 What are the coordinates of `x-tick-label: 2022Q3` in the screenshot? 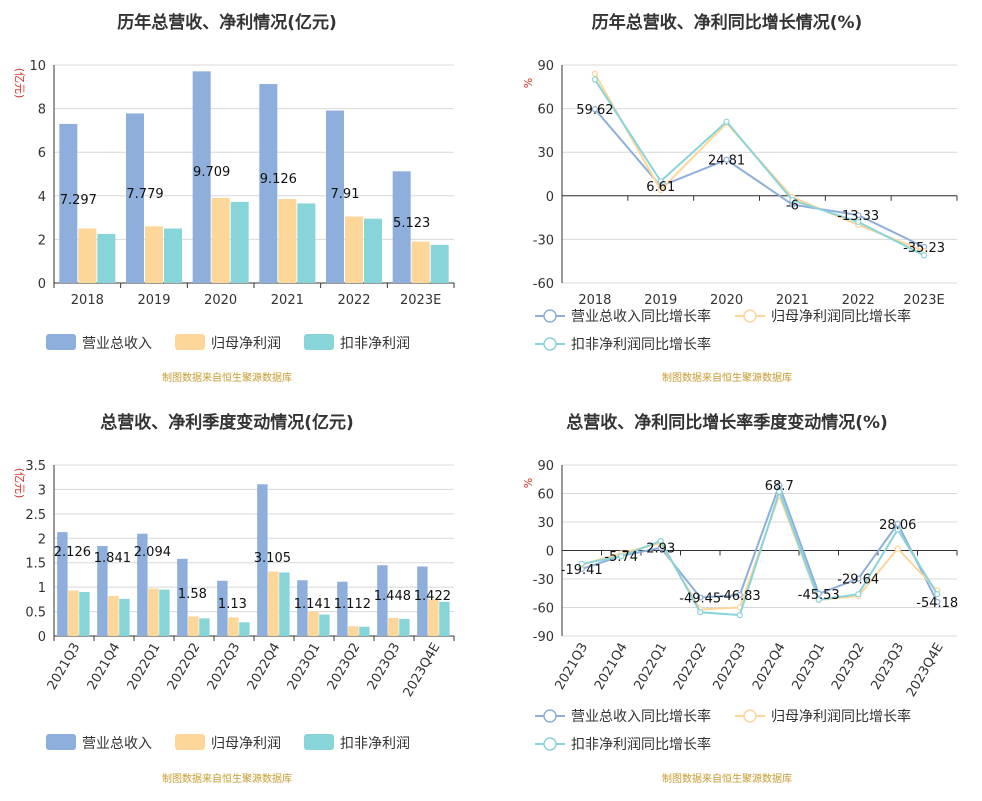 It's located at (729, 667).